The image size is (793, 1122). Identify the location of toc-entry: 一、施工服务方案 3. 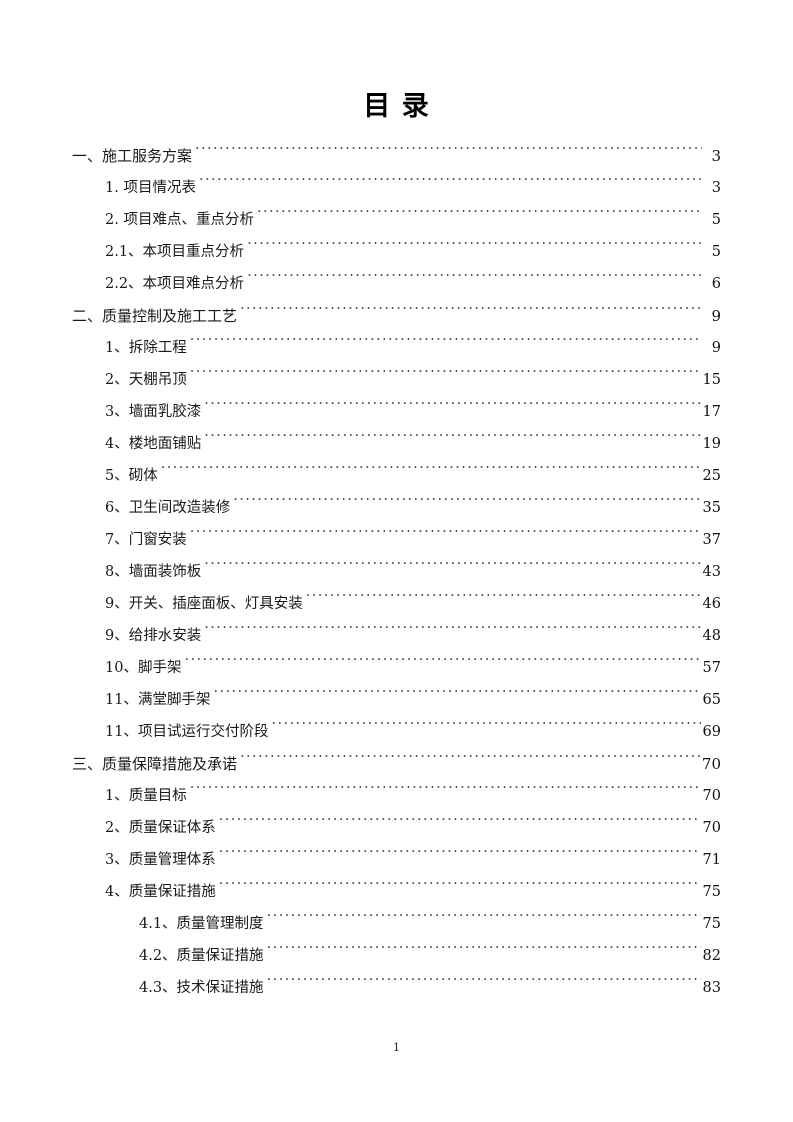
(396, 156).